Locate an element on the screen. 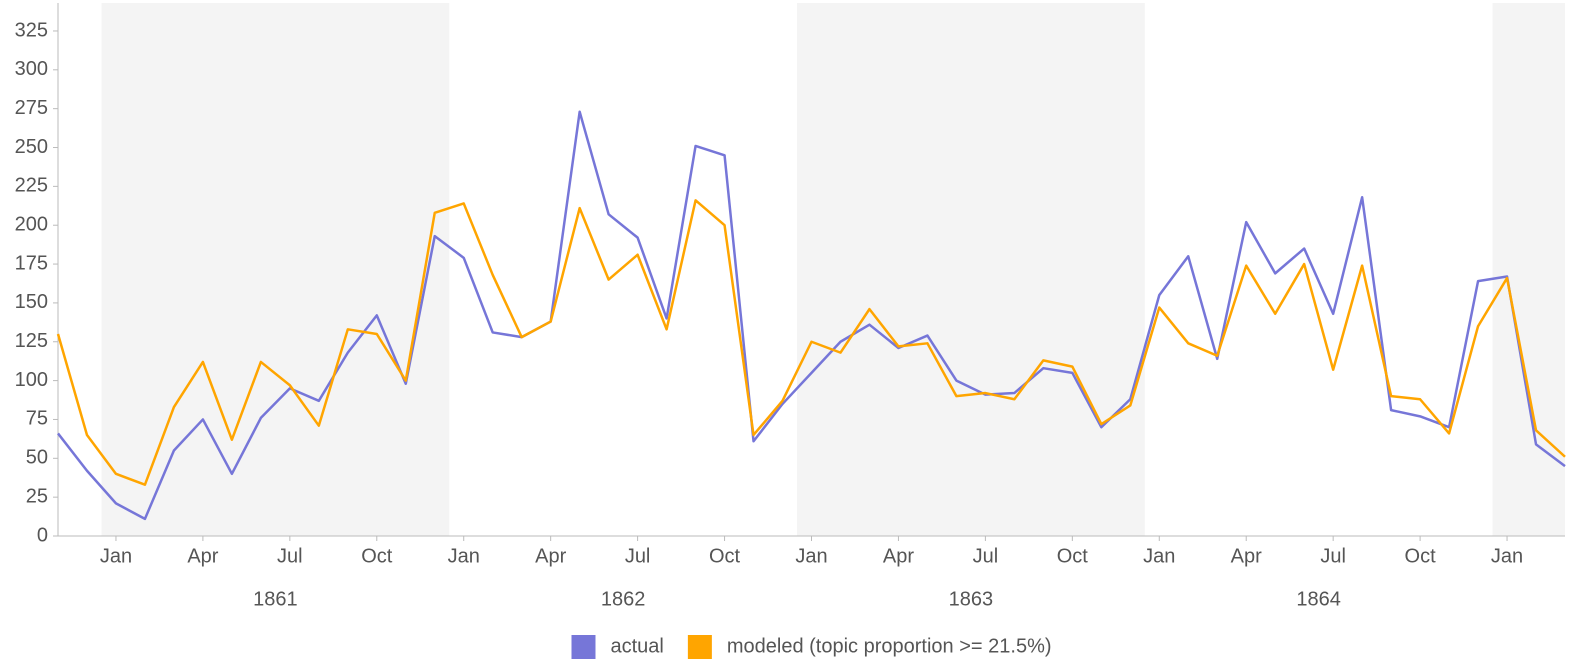 The image size is (1572, 665). year-label: 1862 is located at coordinates (623, 599).